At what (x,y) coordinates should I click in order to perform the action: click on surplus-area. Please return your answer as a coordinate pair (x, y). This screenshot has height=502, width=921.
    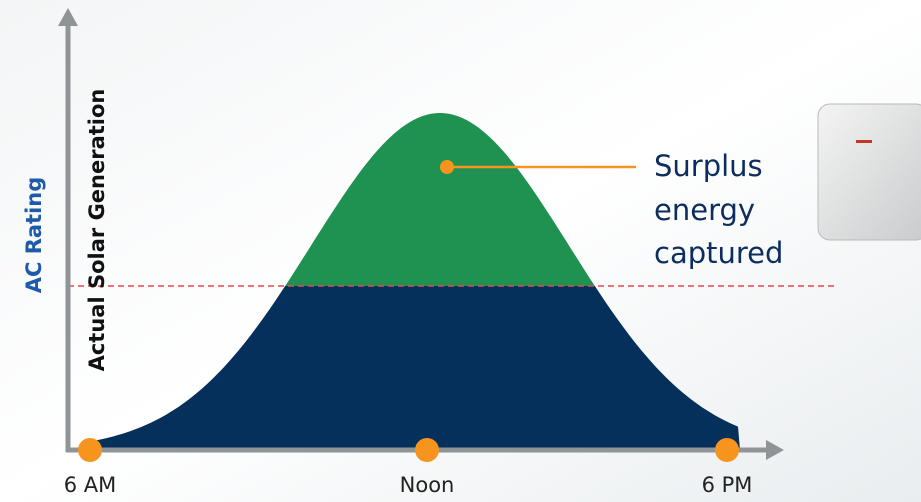
    Looking at the image, I should click on (440, 199).